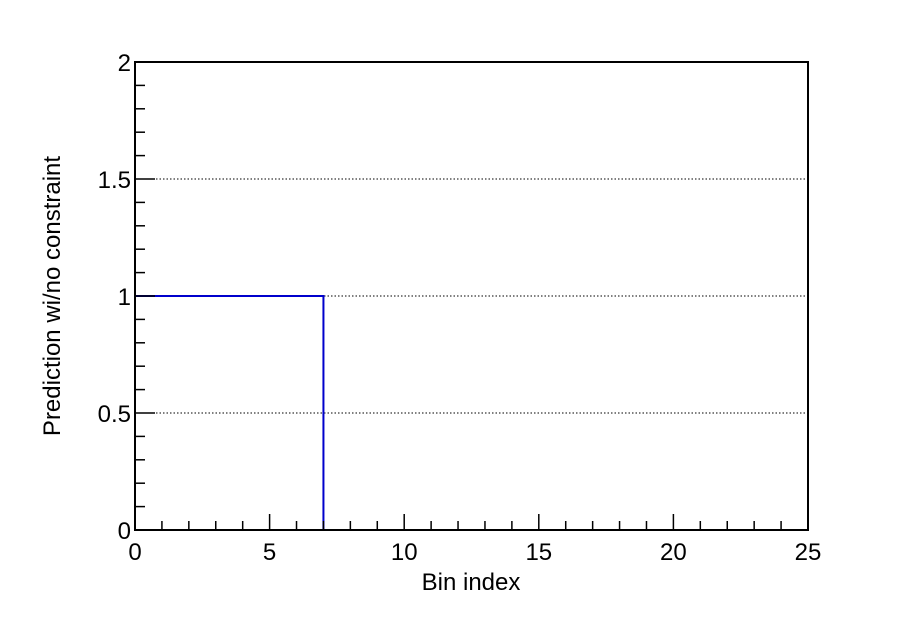  Describe the element at coordinates (808, 552) in the screenshot. I see `x-tick-label: 25` at that location.